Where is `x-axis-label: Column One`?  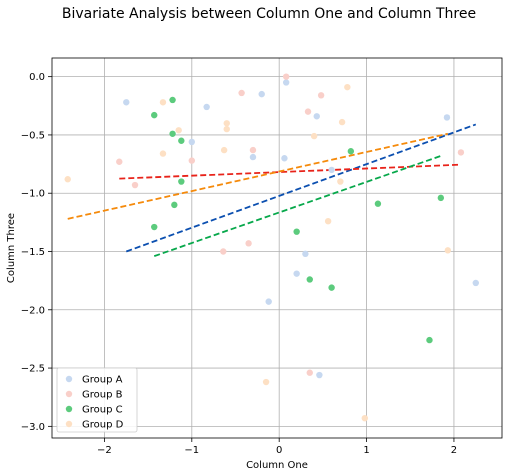 x-axis-label: Column One is located at coordinates (277, 465).